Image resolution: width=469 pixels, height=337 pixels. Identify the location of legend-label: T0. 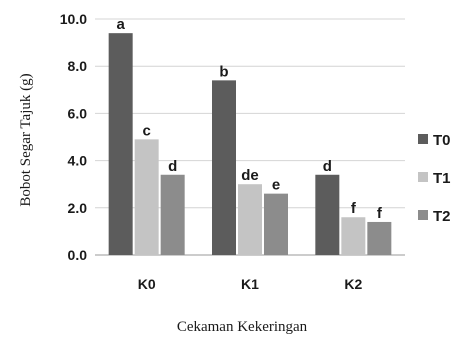
(442, 140).